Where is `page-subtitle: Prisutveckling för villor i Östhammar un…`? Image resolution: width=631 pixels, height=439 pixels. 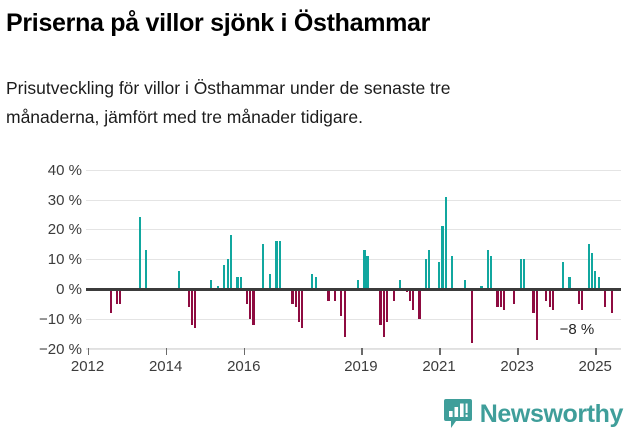 page-subtitle: Prisutveckling för villor i Östhammar un… is located at coordinates (318, 103).